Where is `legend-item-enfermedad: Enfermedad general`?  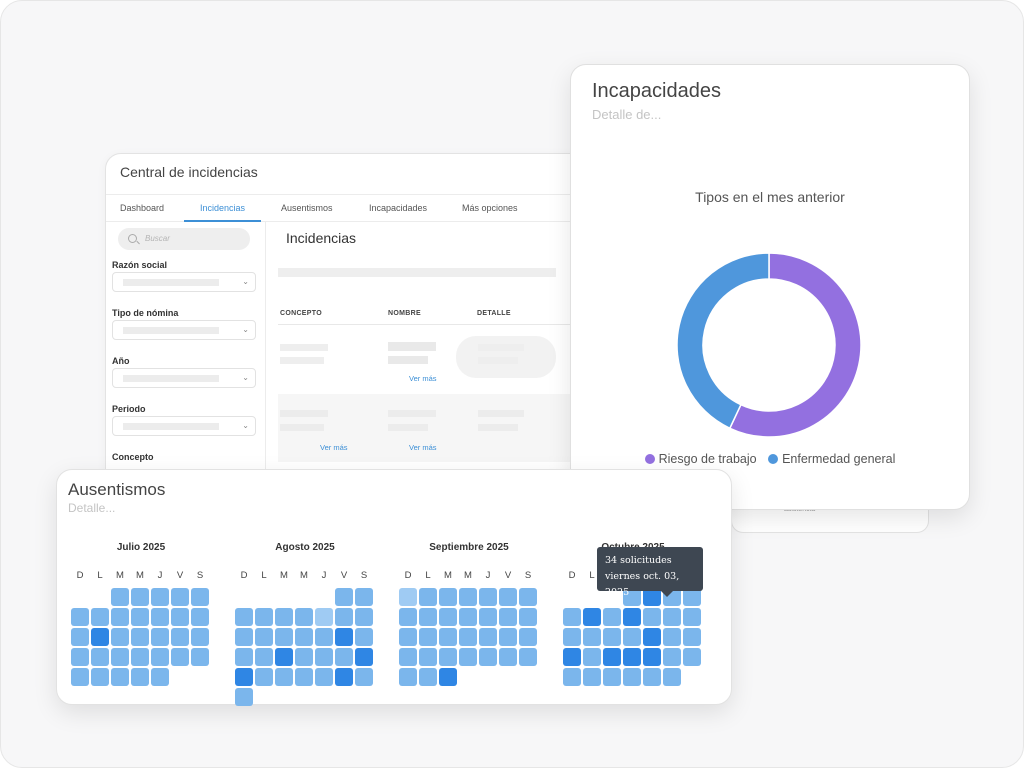
legend-item-enfermedad: Enfermedad general is located at coordinates (831, 459).